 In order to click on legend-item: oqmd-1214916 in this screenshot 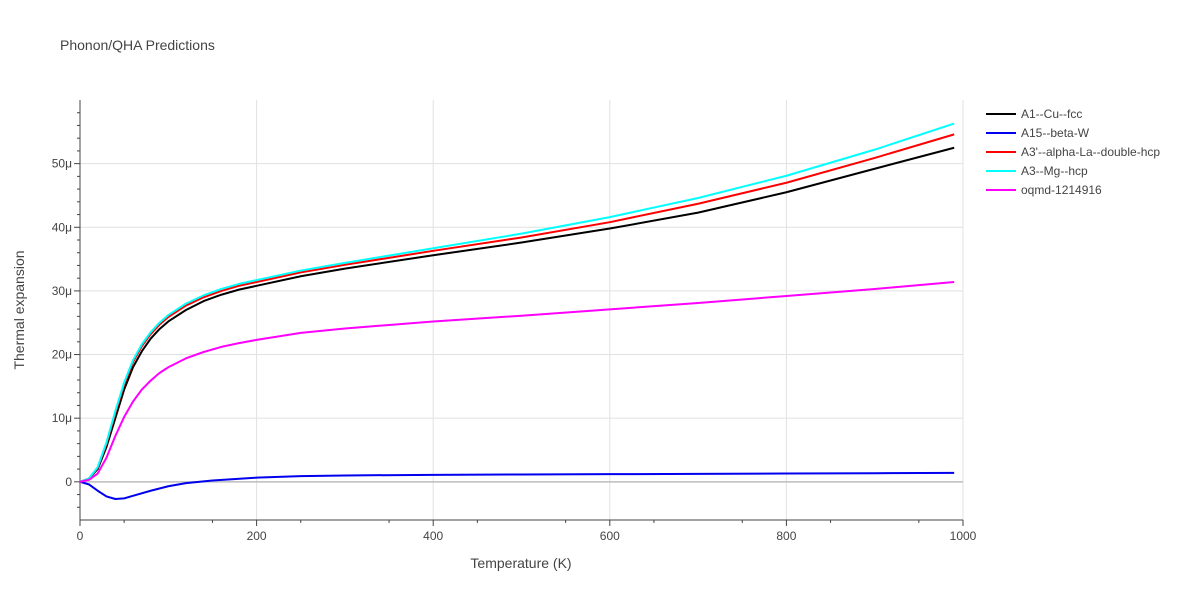, I will do `click(1044, 190)`.